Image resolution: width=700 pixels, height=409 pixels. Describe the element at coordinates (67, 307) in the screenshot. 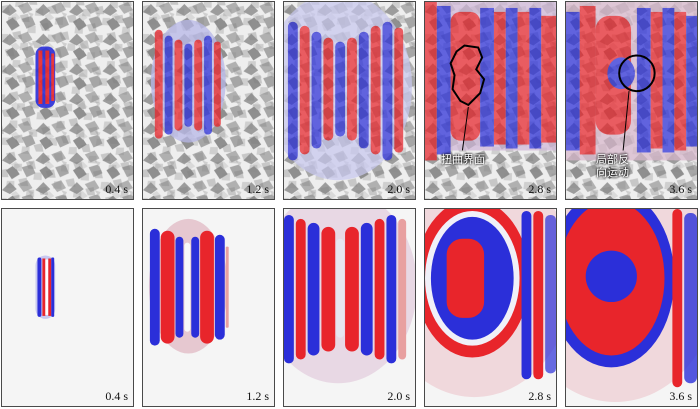

I see `bottom-panel-1: 0.4 s` at that location.